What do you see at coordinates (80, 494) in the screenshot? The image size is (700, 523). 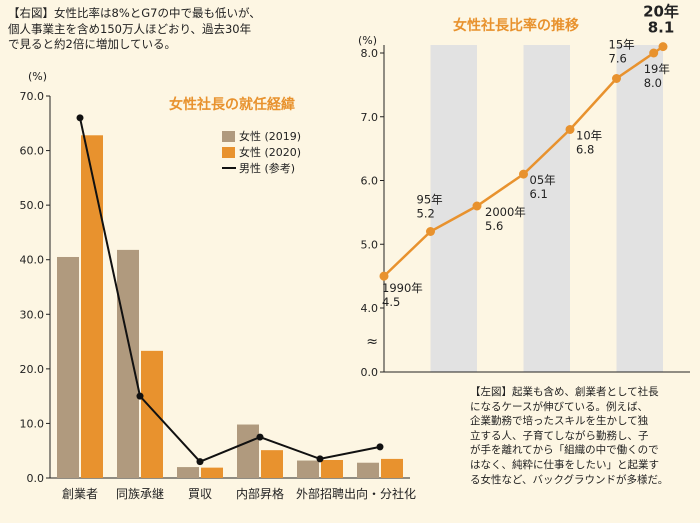 I see `bar-category-label: 創業者` at bounding box center [80, 494].